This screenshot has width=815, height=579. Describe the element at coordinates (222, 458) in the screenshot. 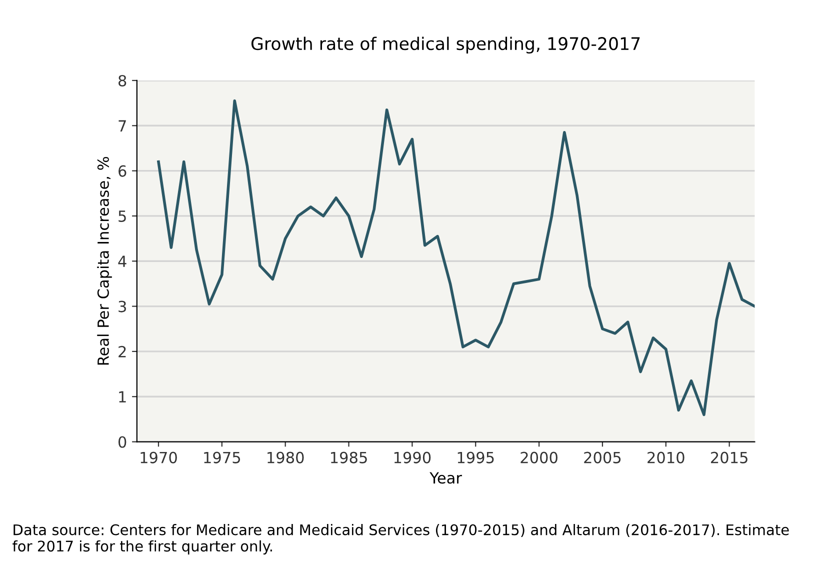

I see `x-tick-label: 1975` at that location.